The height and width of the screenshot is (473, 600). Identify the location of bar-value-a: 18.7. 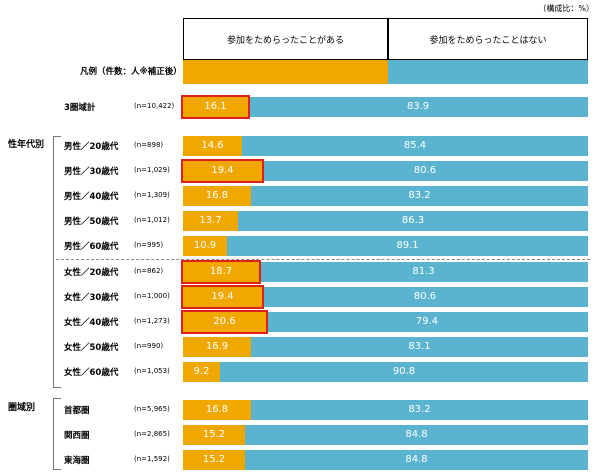
(221, 271).